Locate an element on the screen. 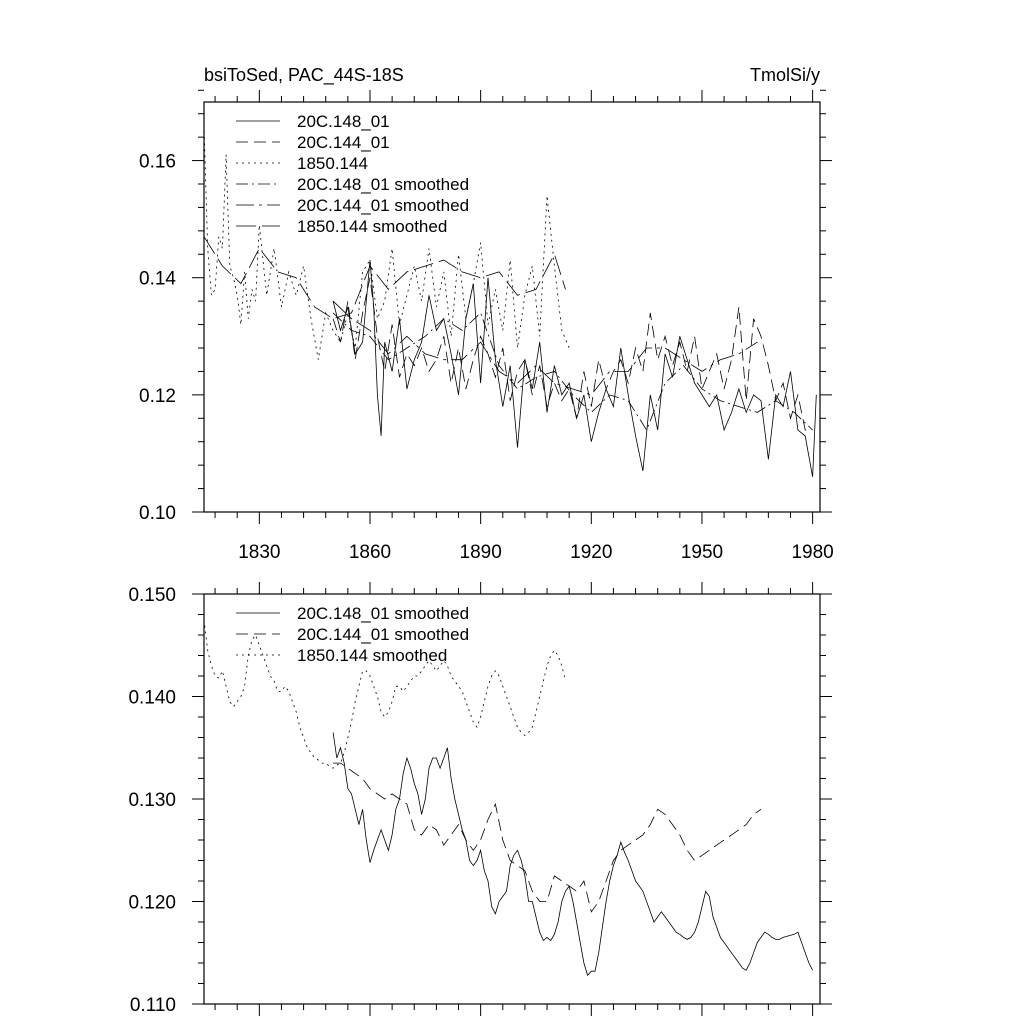  legend-label: 20C.144_01 is located at coordinates (343, 142).